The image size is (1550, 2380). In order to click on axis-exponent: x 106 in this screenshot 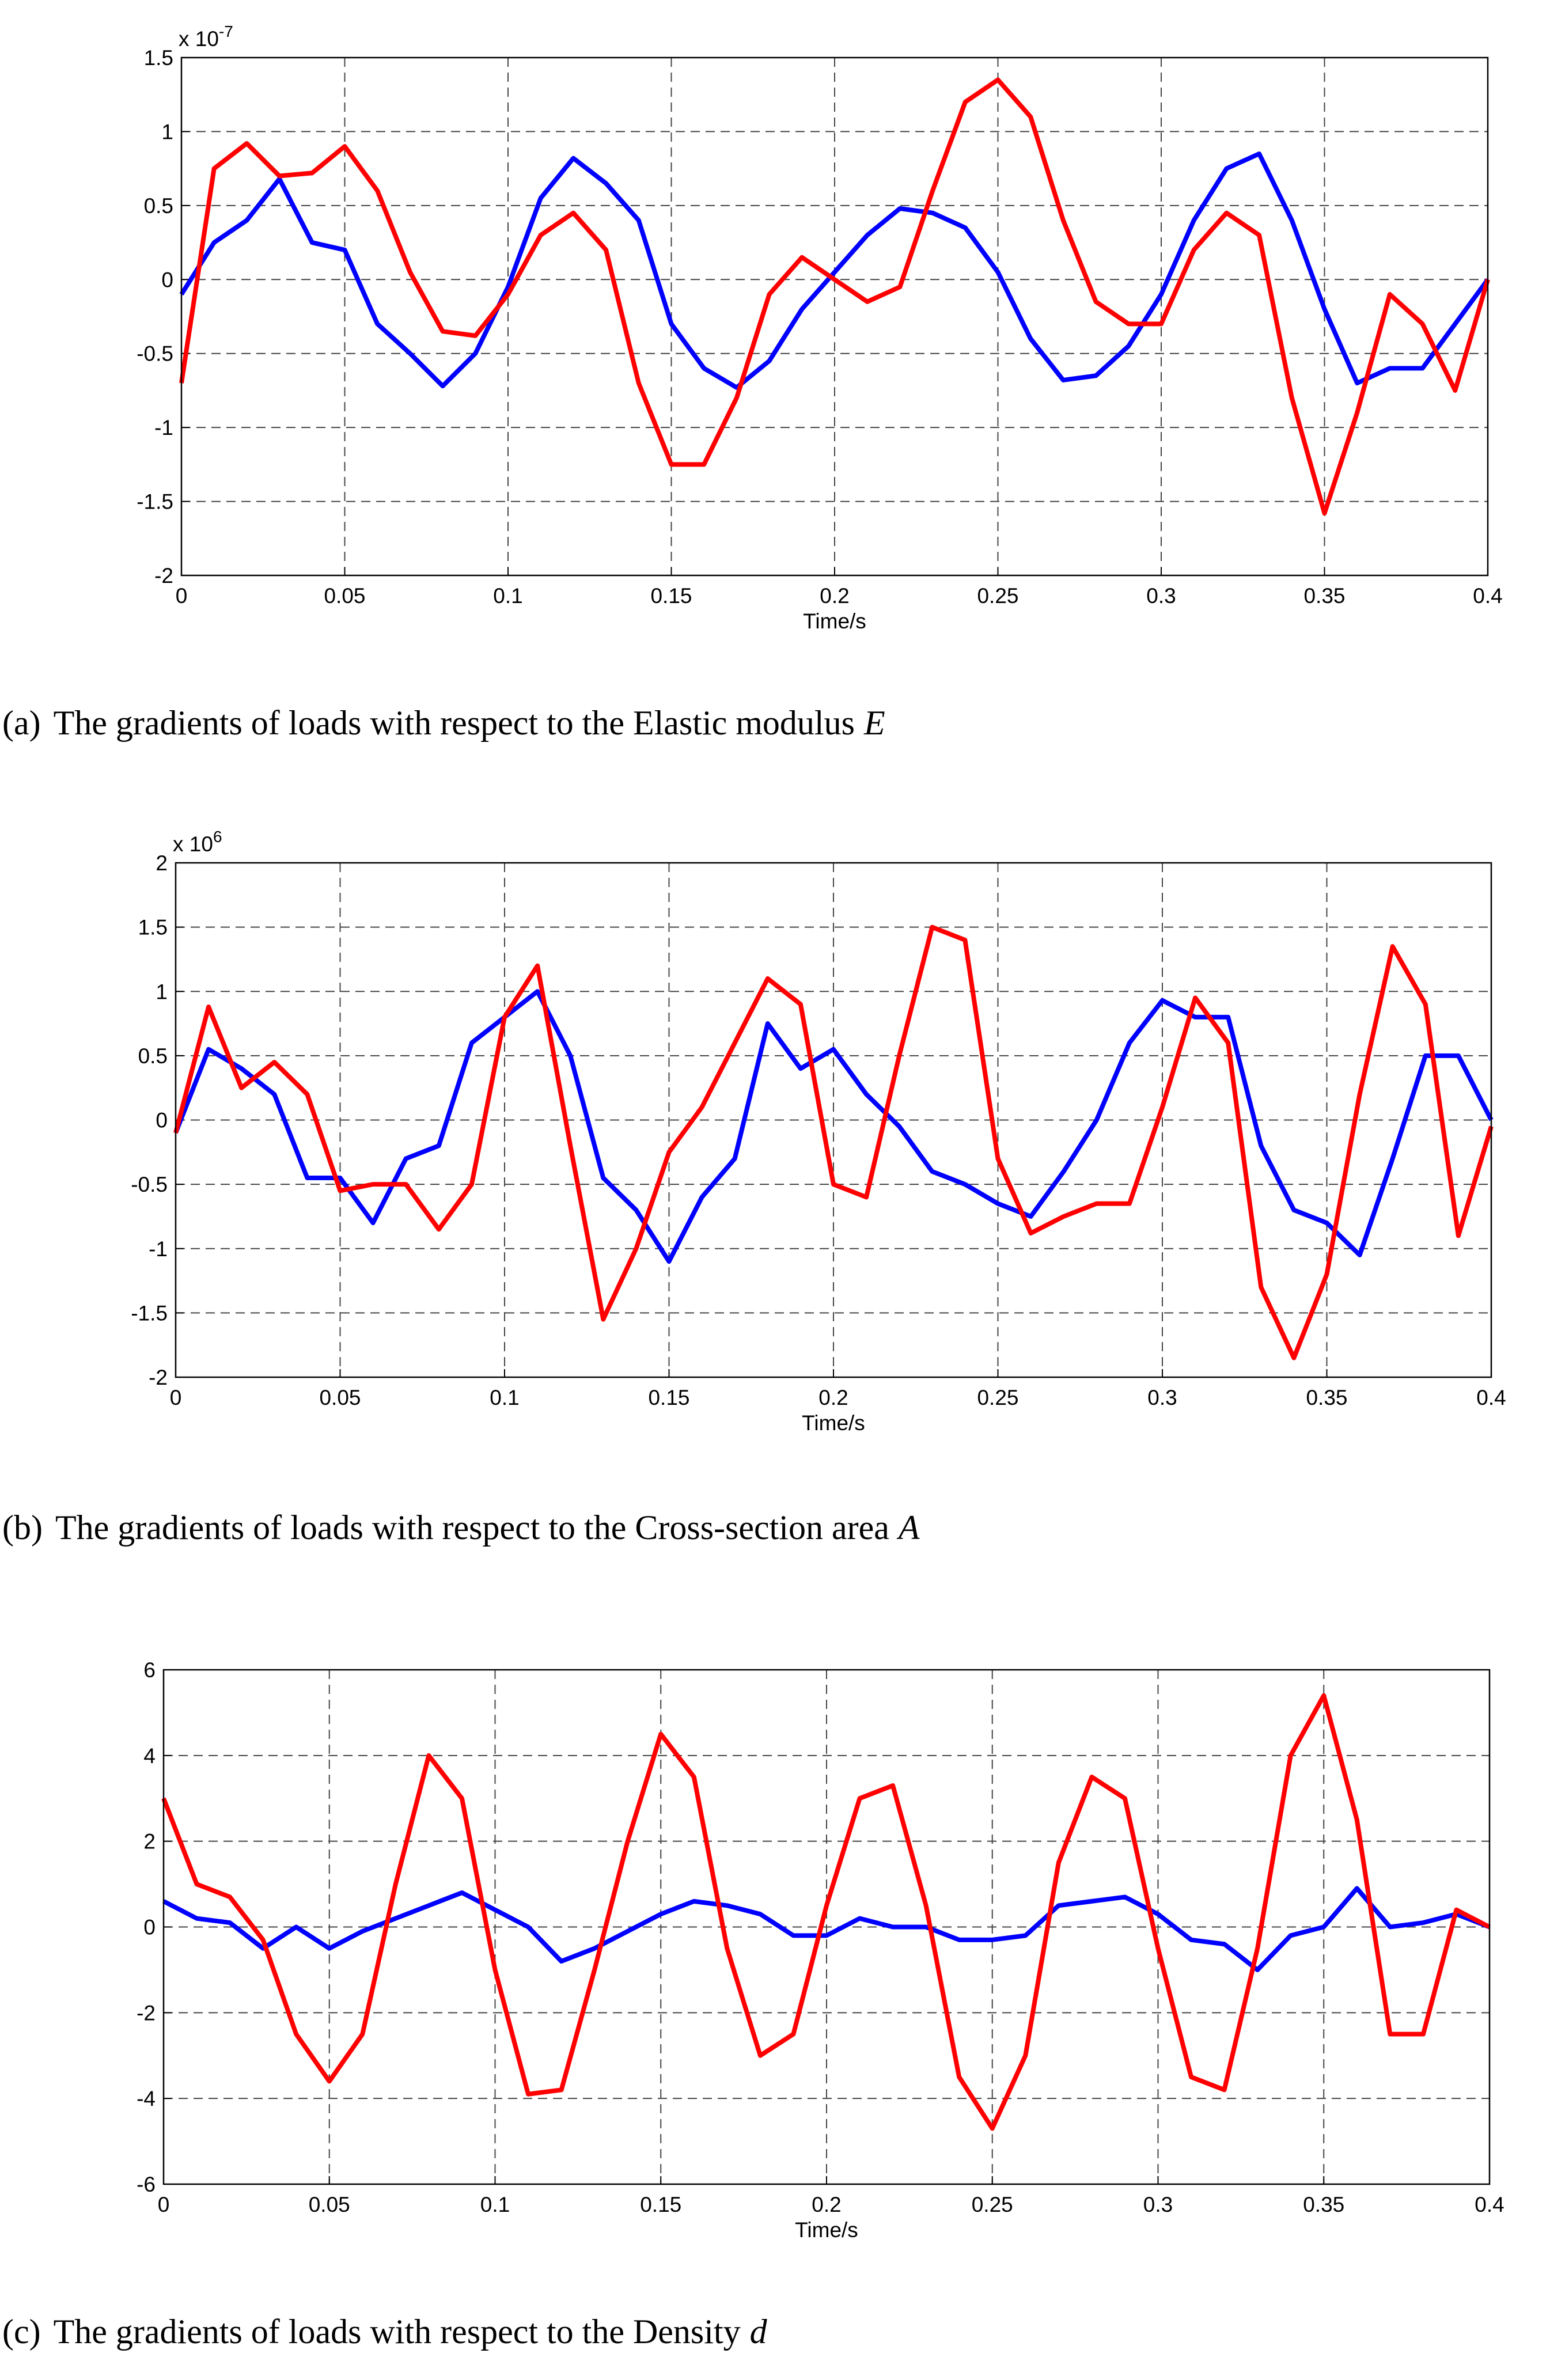, I will do `click(197, 842)`.